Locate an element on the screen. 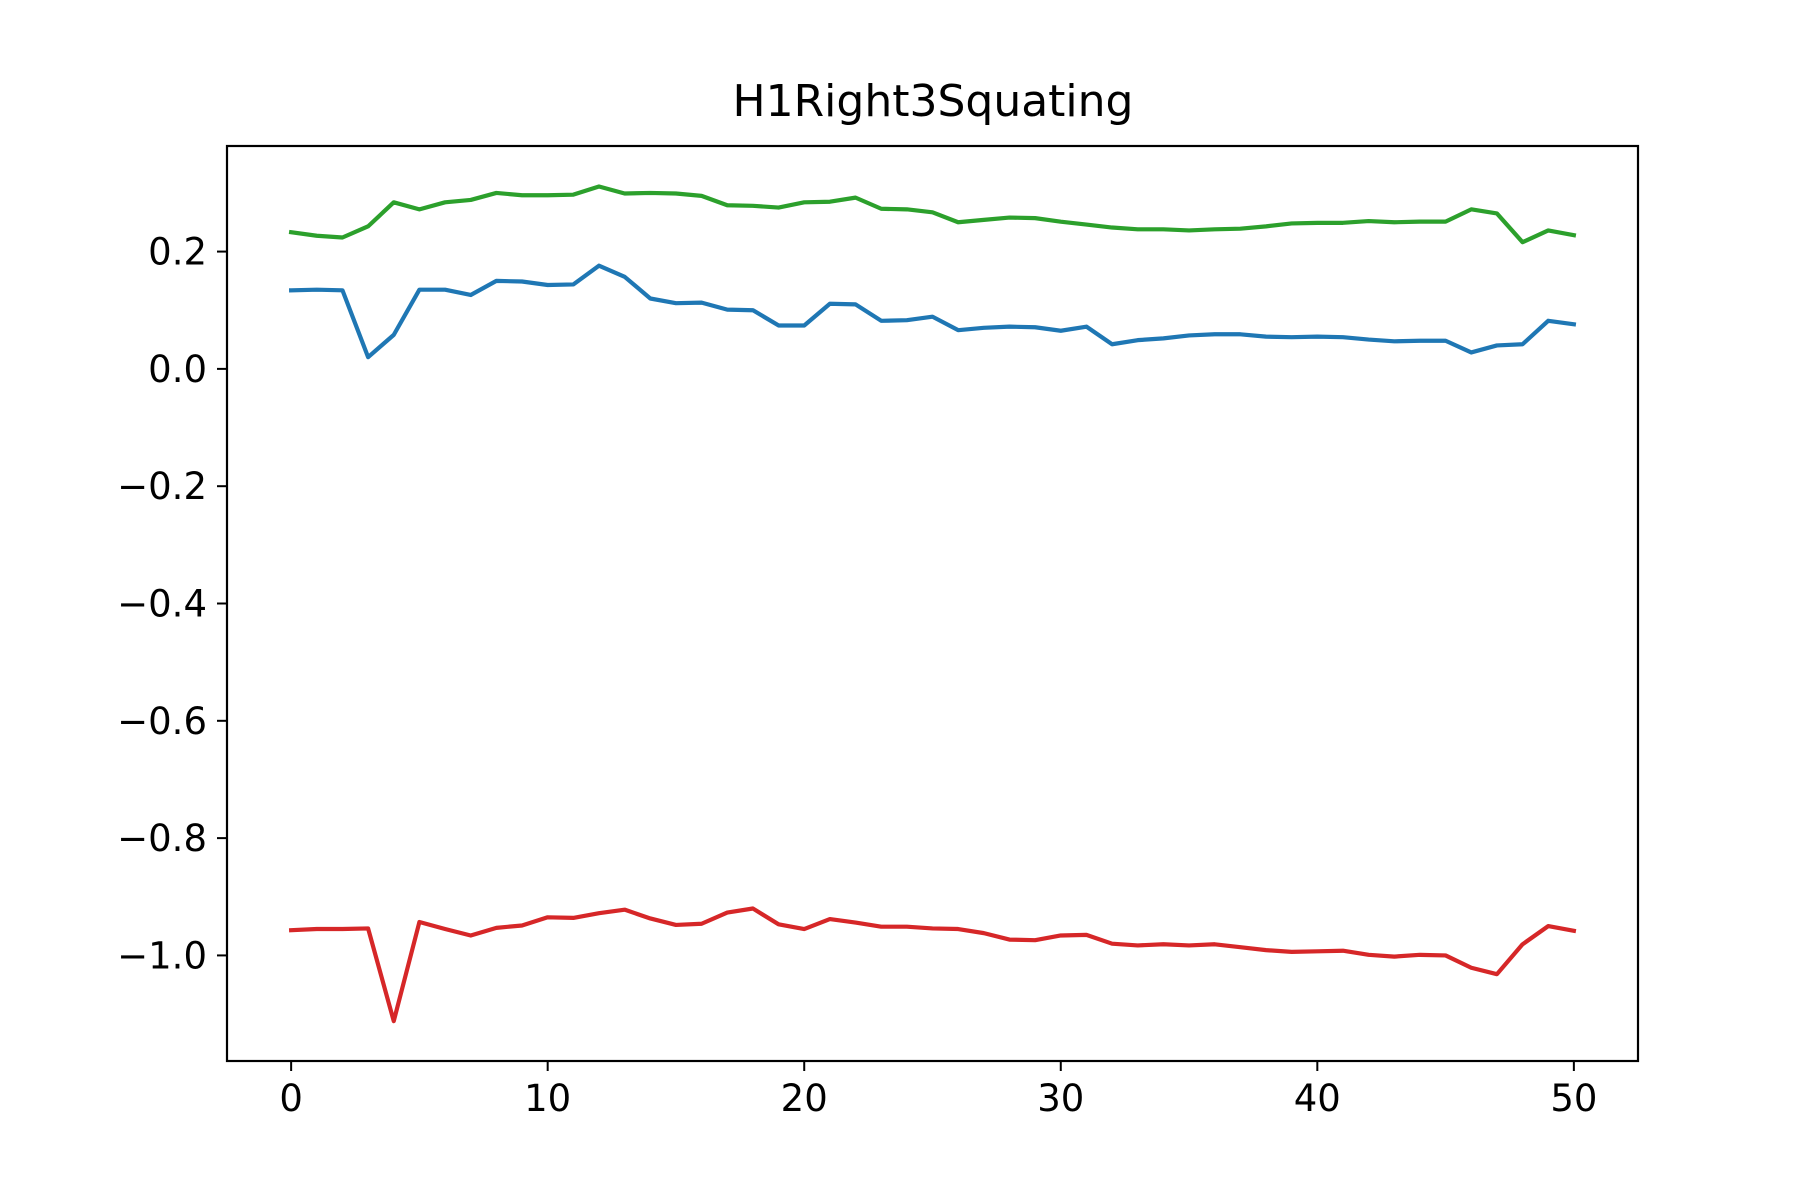 This screenshot has height=1200, width=1800. x-tick-label: 10 is located at coordinates (547, 1098).